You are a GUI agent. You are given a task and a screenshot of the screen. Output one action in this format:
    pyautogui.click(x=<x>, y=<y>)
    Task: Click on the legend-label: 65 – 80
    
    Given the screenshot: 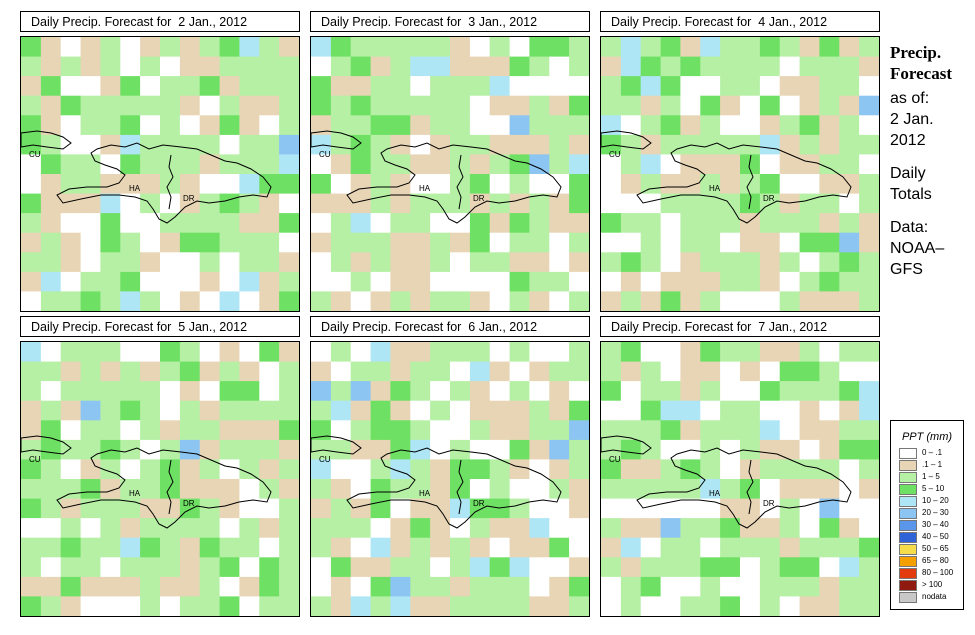 What is the action you would take?
    pyautogui.click(x=935, y=560)
    